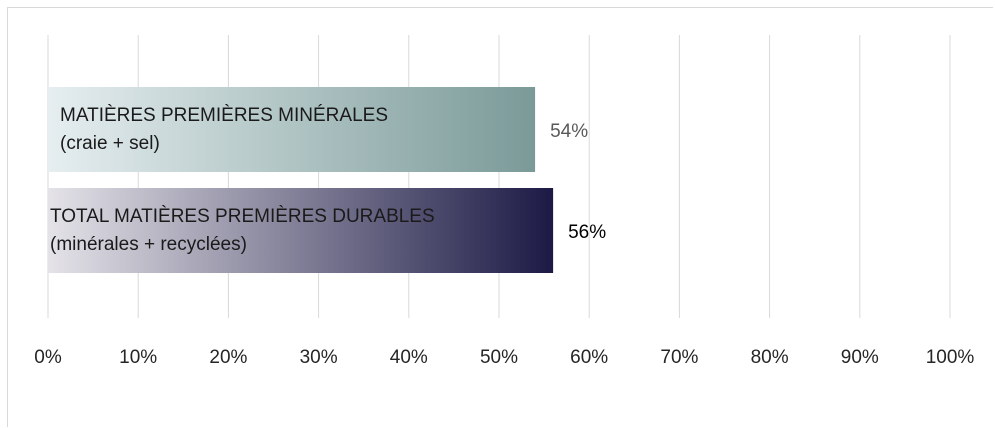  Describe the element at coordinates (242, 216) in the screenshot. I see `bar-category-label: TOTAL MATIÈRES PREMIÈRES DURABLES` at that location.